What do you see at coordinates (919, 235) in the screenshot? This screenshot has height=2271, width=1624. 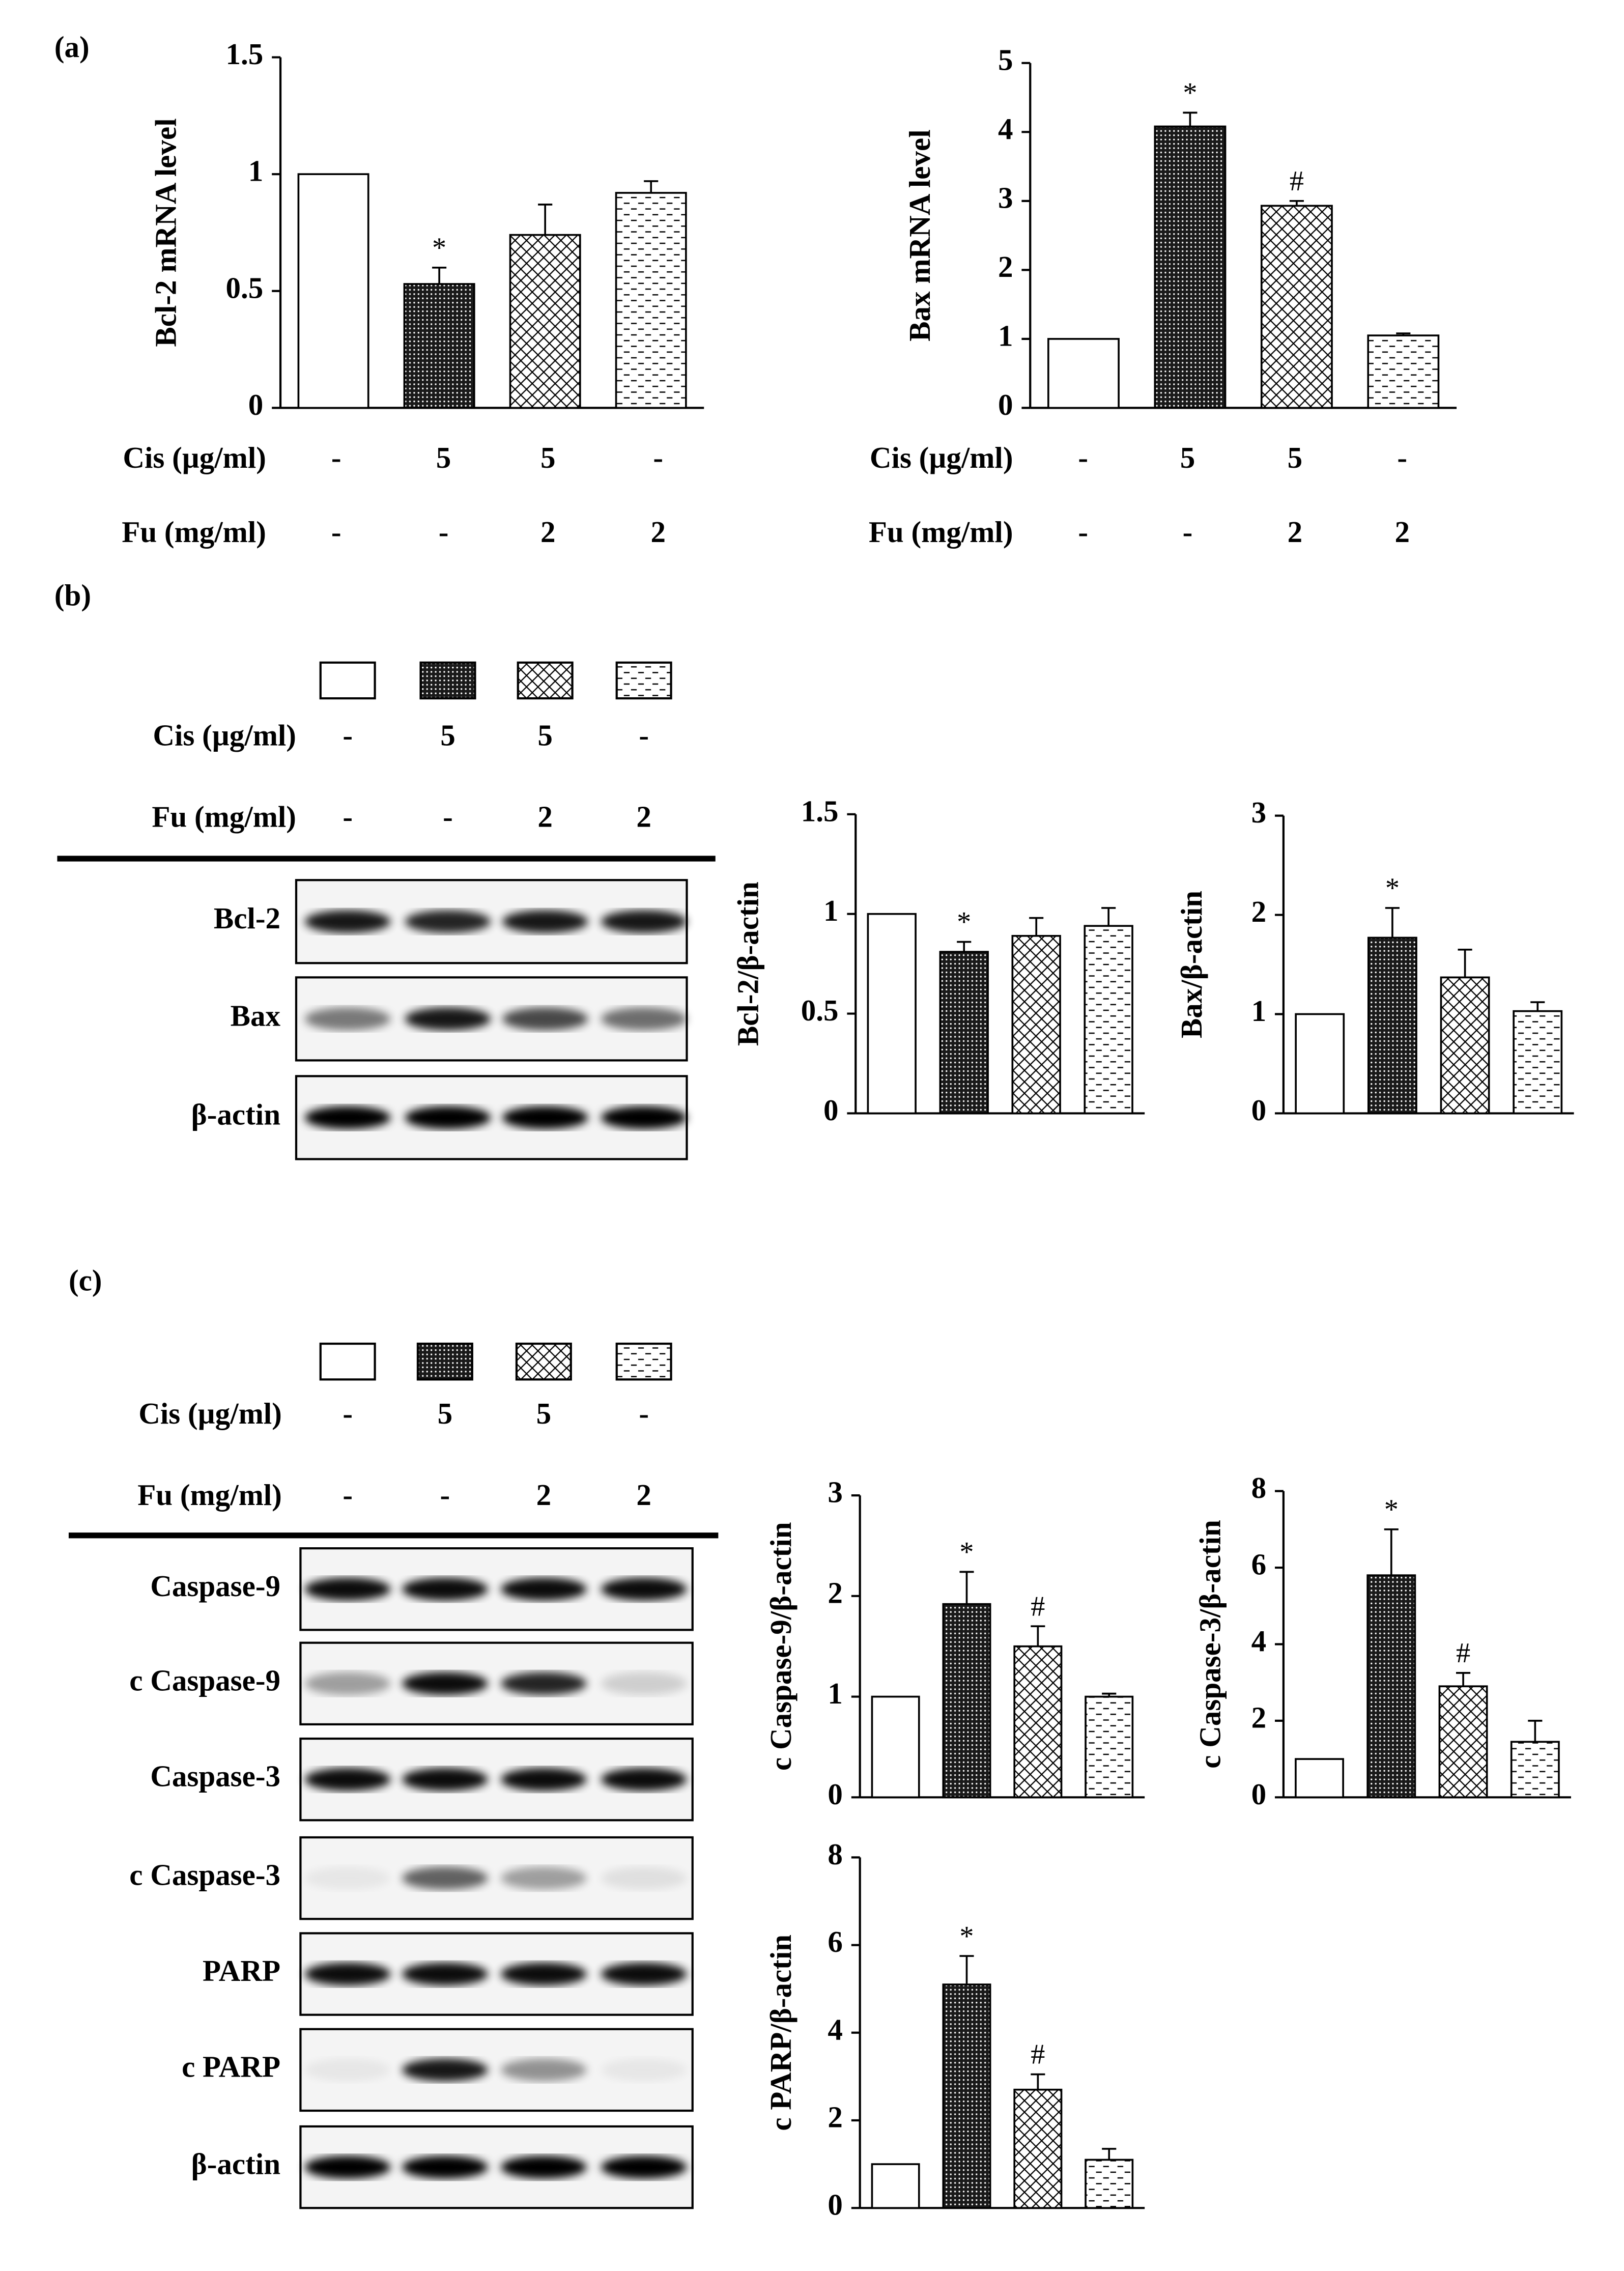 I see `y-axis-label: Bax mRNA level` at bounding box center [919, 235].